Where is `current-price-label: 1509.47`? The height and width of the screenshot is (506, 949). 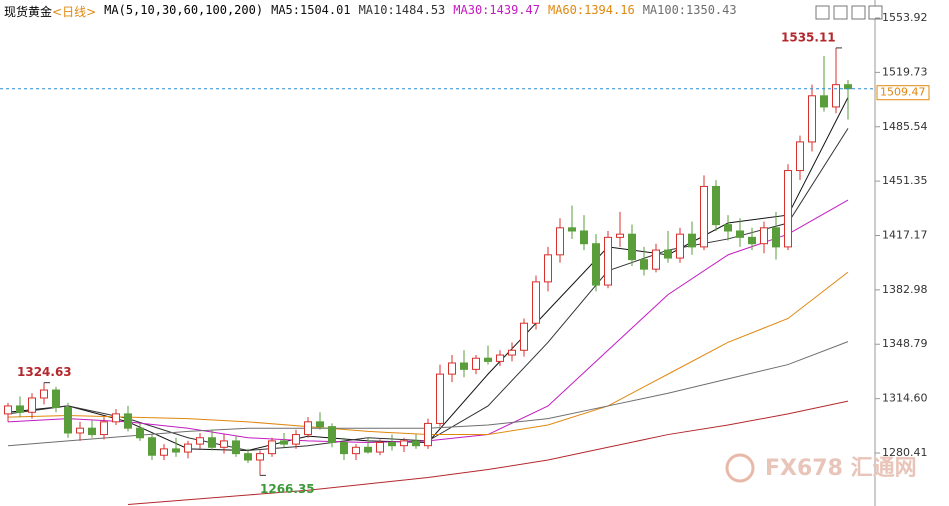
current-price-label: 1509.47 is located at coordinates (903, 92).